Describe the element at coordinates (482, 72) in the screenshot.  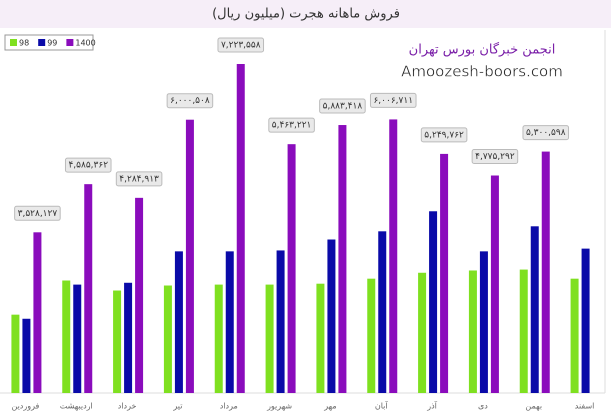
I see `watermark-url: Amoozesh-boors.com` at that location.